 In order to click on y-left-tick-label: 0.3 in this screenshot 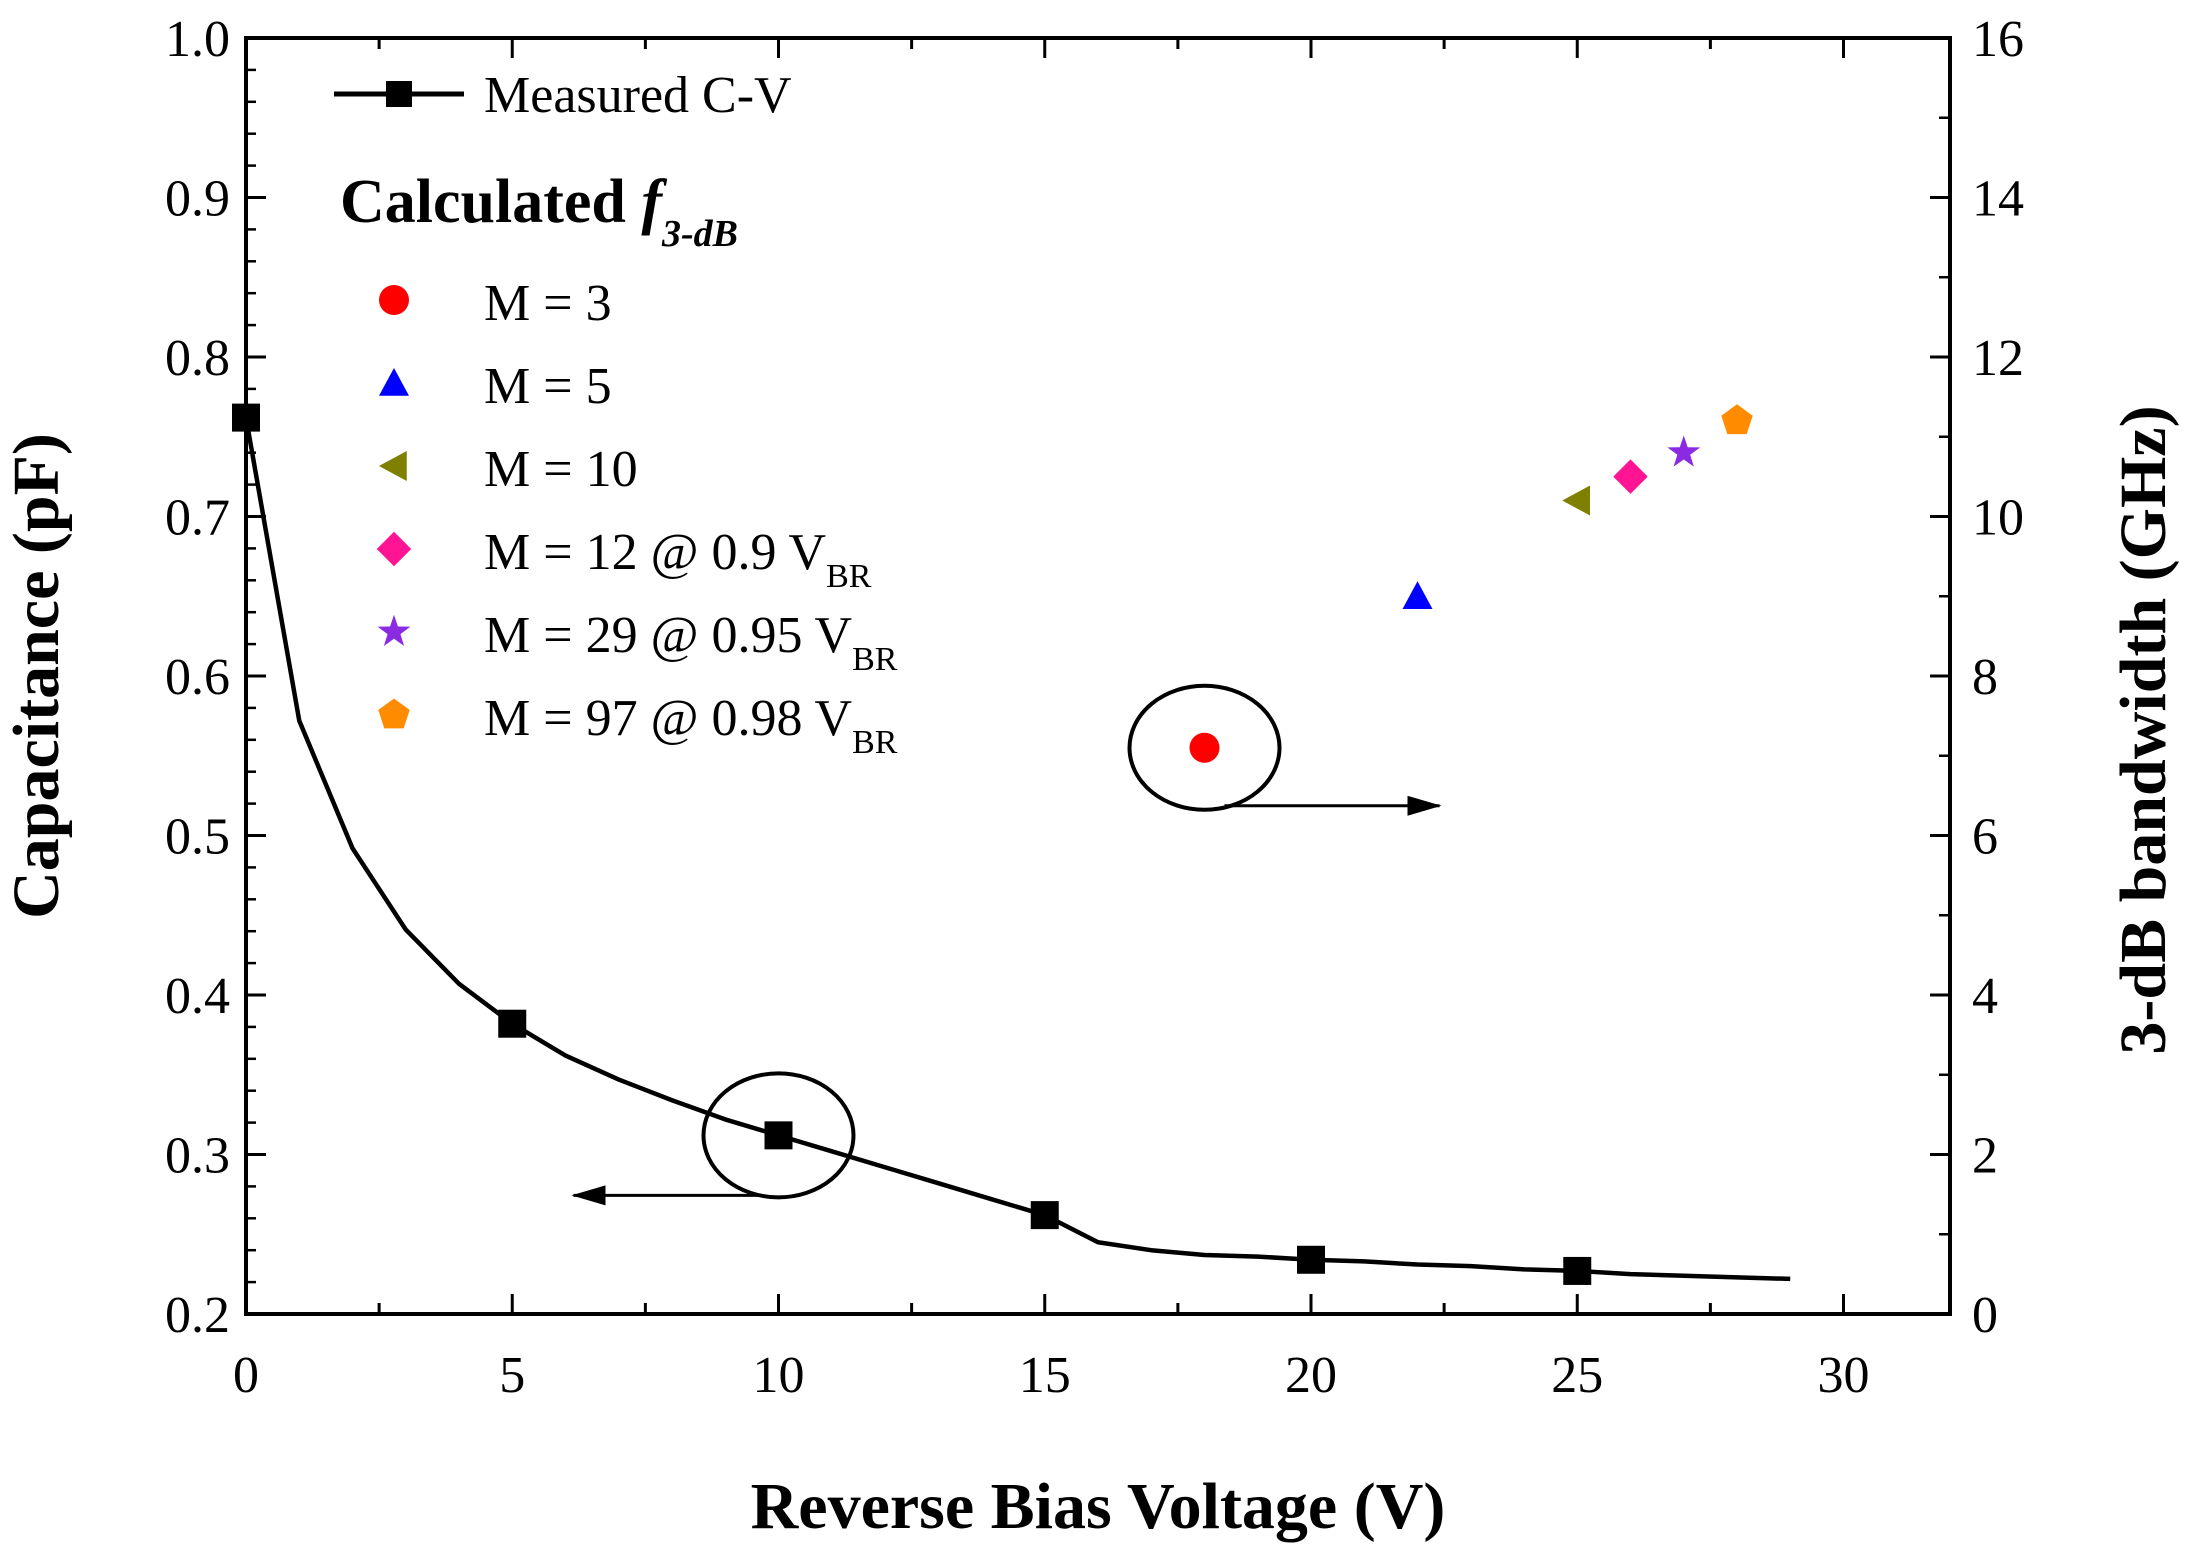, I will do `click(197, 1156)`.